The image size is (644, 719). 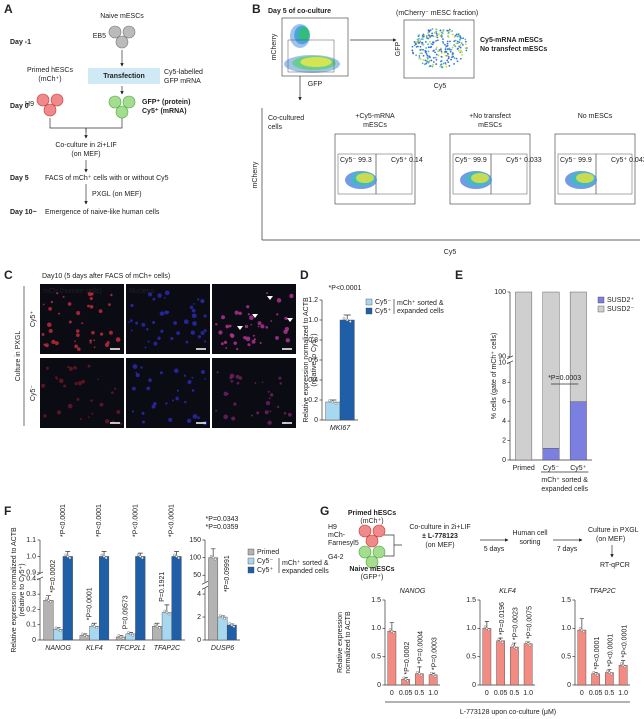 I want to click on primed-label: (mCh⁺), so click(x=371, y=521).